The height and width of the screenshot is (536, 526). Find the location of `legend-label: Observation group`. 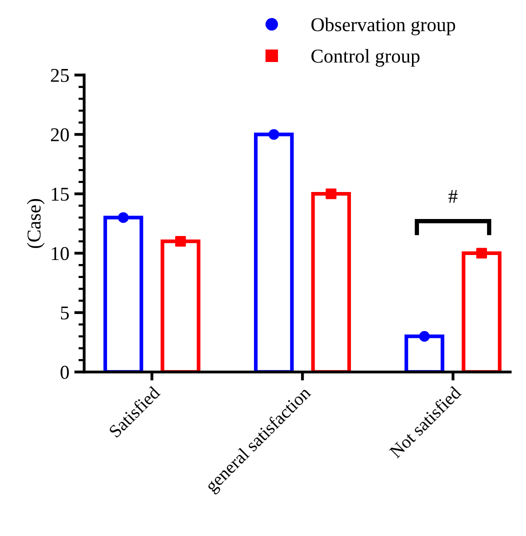

legend-label: Observation group is located at coordinates (383, 27).